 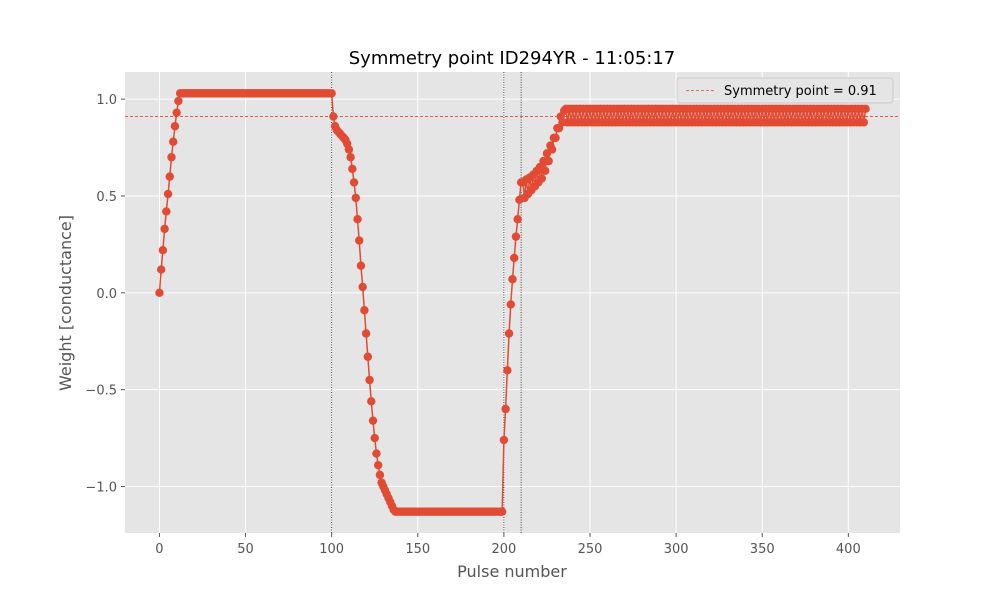 I want to click on y-tick-label: 1.0, so click(x=106, y=100).